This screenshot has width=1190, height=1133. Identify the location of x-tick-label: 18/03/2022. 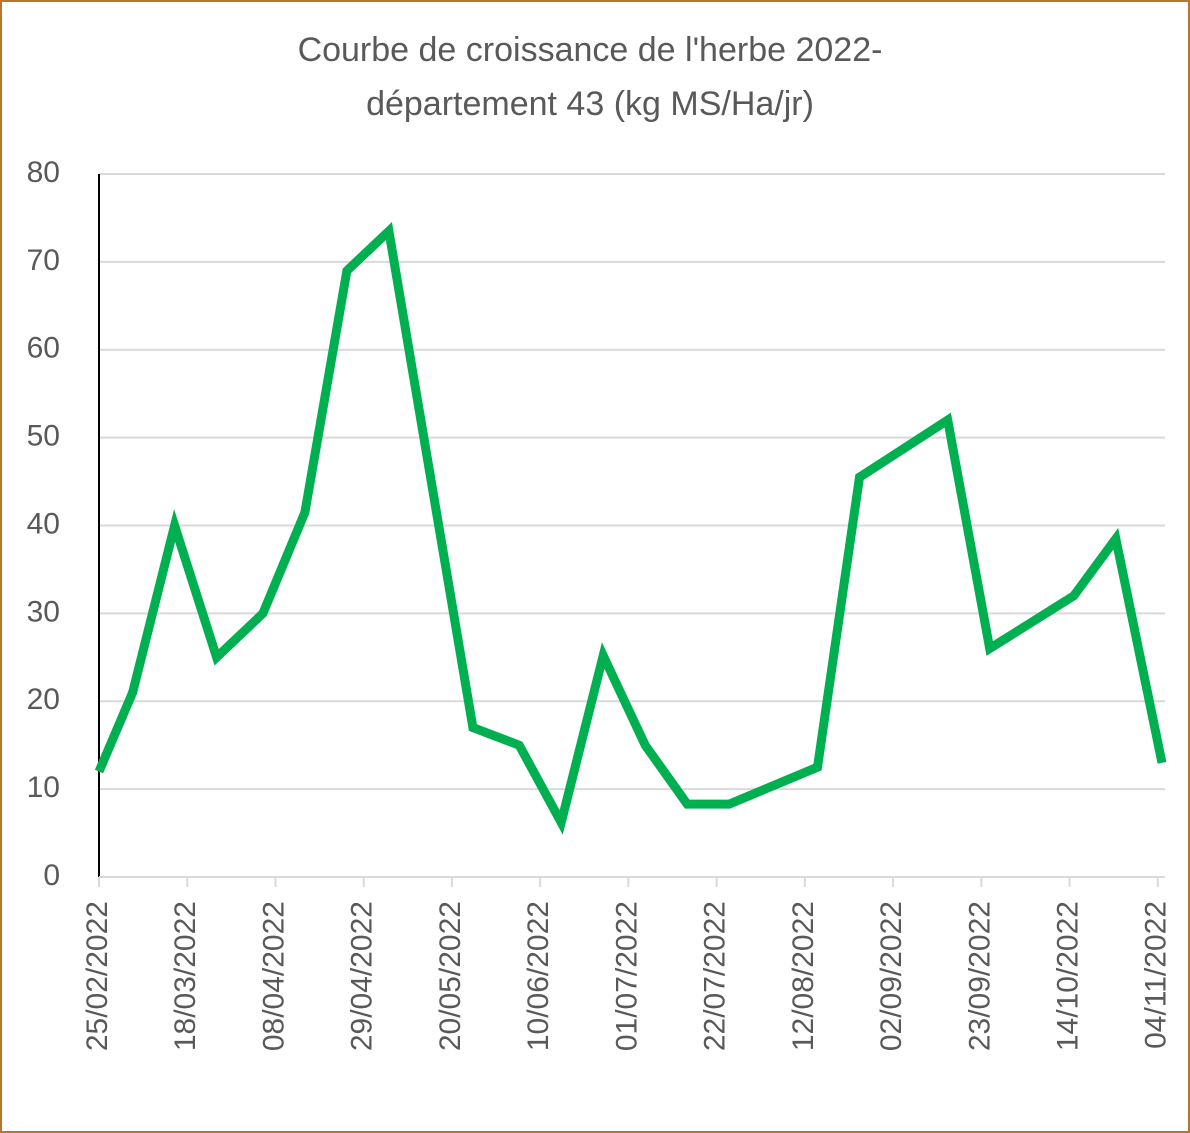
(185, 976).